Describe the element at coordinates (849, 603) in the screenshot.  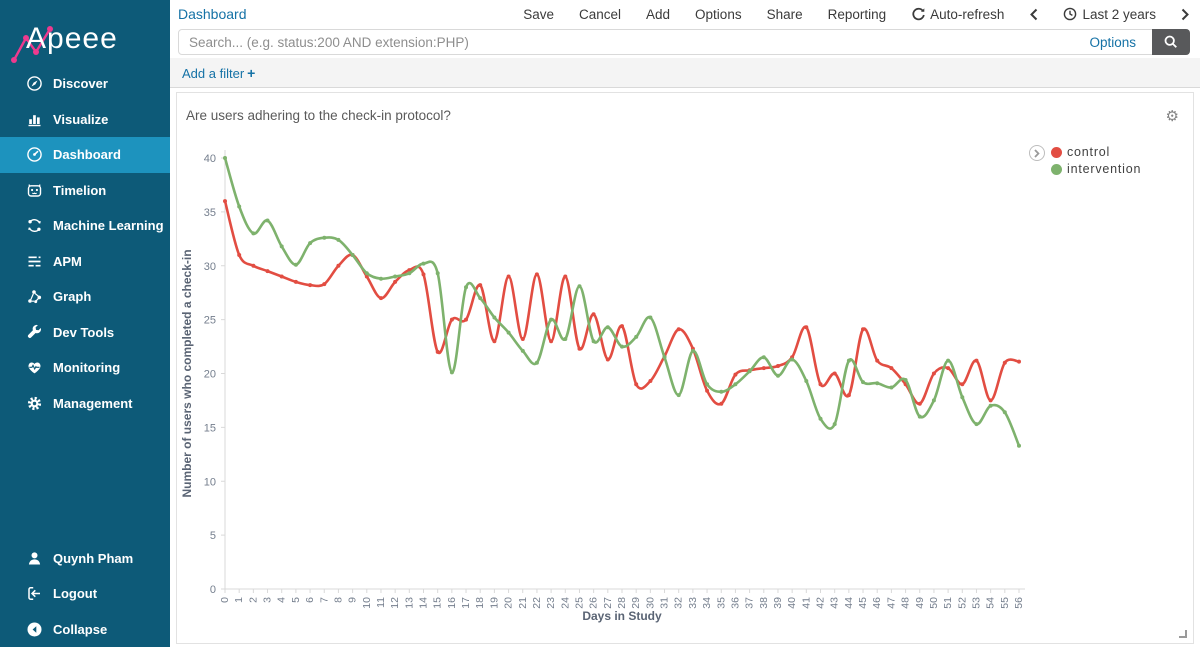
I see `svg-text: 44` at that location.